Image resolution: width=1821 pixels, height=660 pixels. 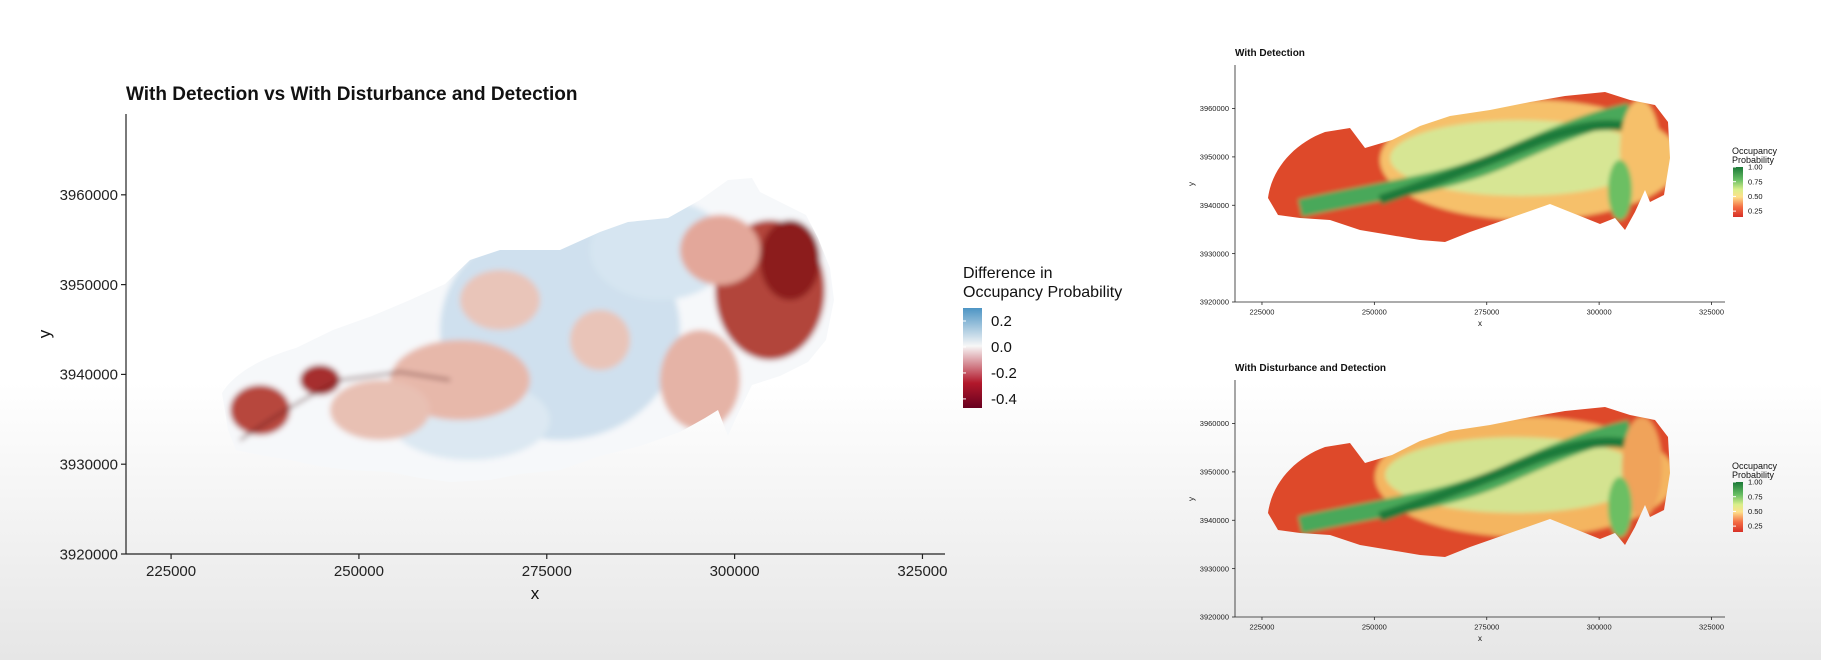 What do you see at coordinates (1753, 475) in the screenshot?
I see `bottom-legend-title-2: Probability` at bounding box center [1753, 475].